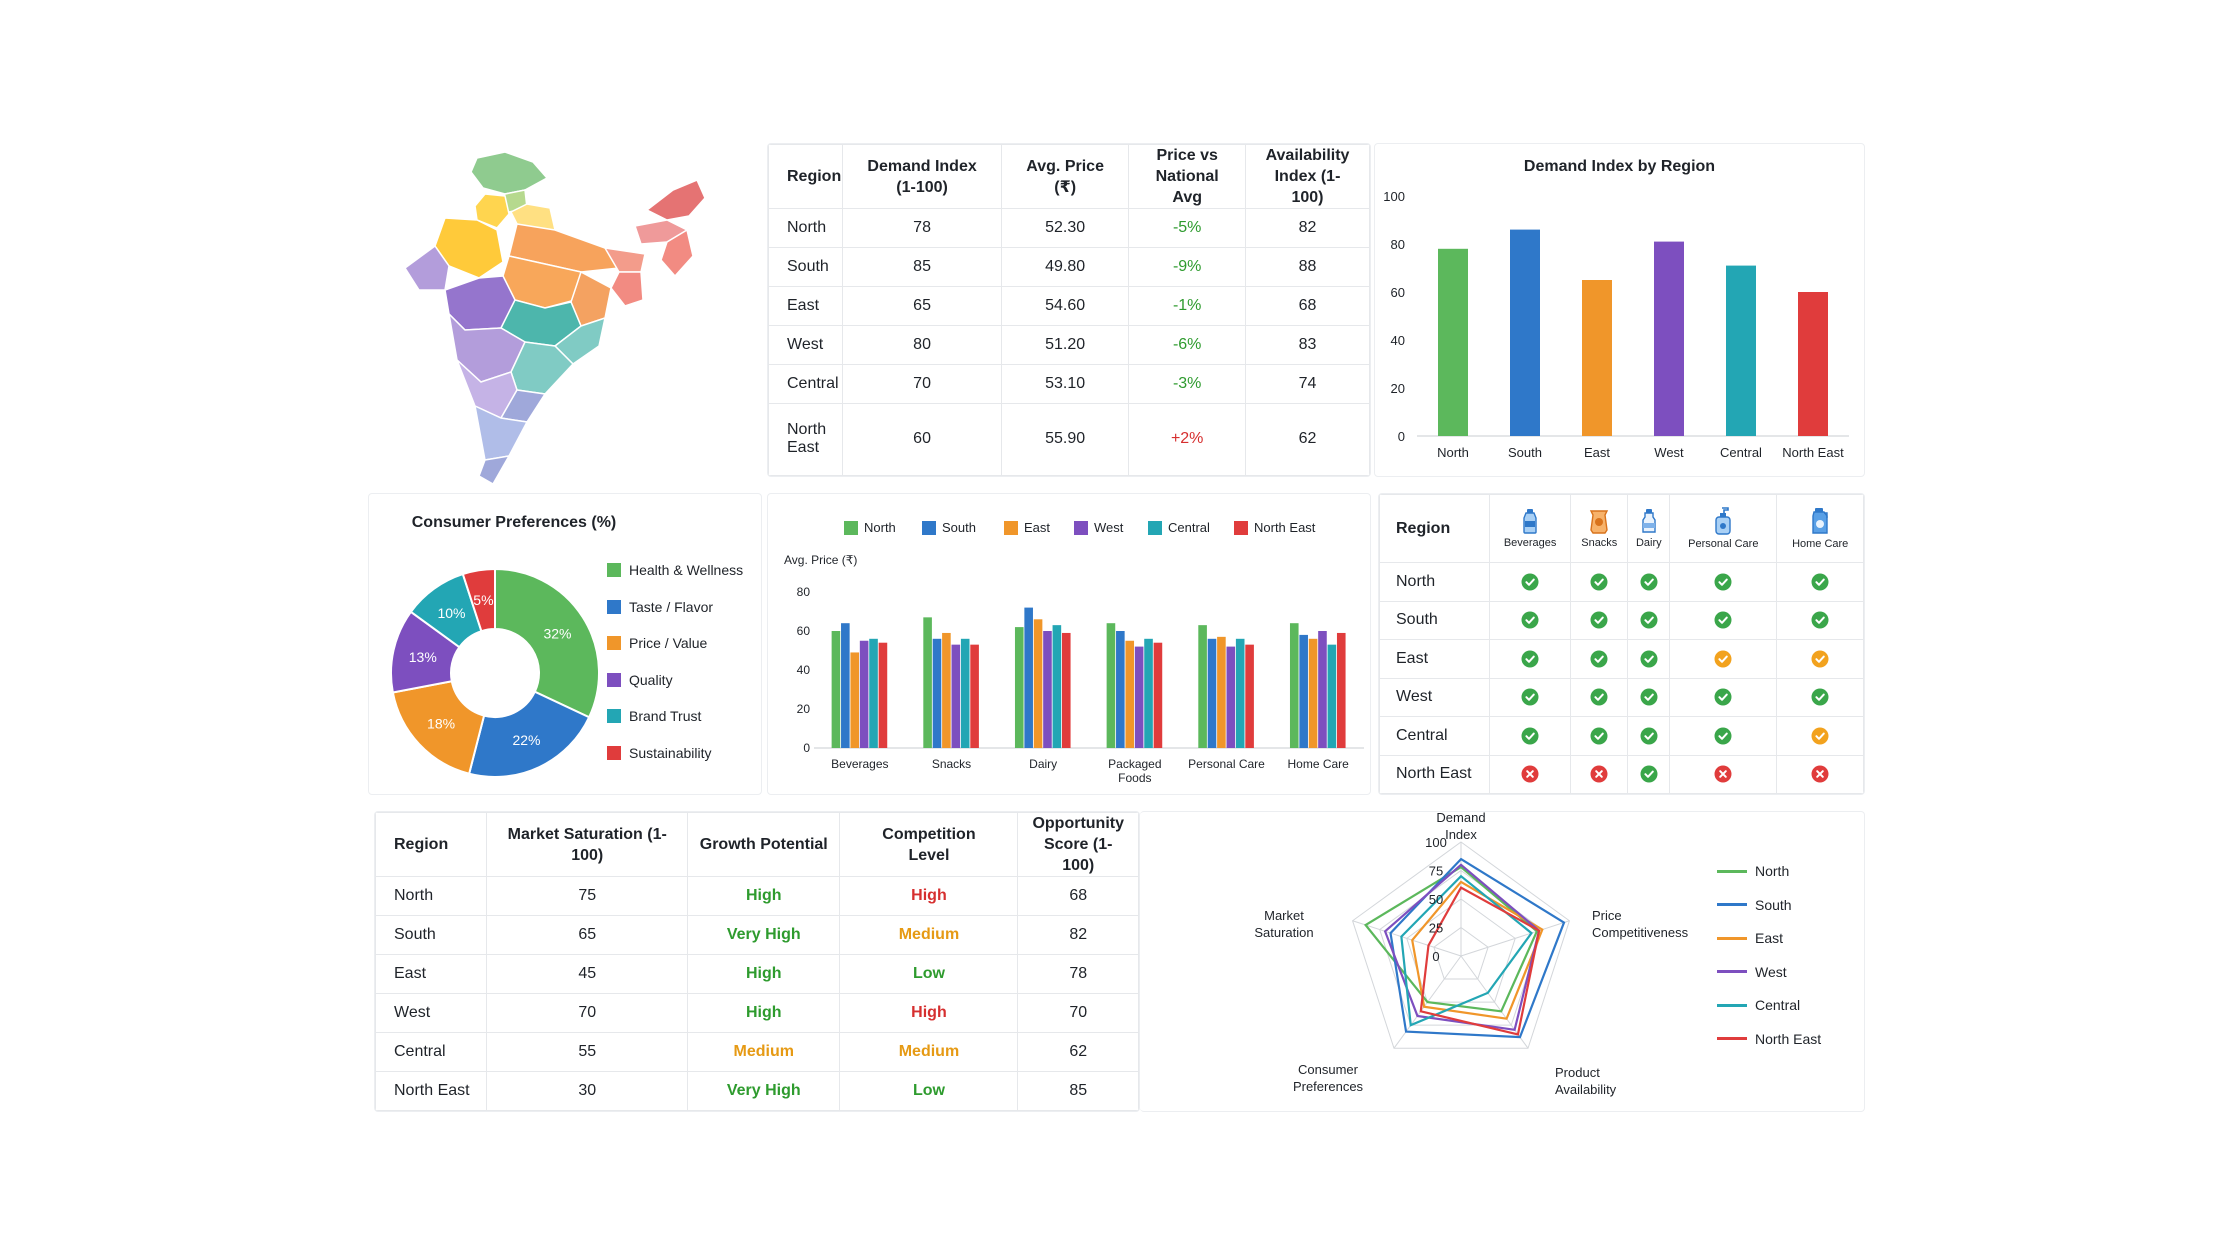  I want to click on th-snacks: Snacks, so click(1599, 528).